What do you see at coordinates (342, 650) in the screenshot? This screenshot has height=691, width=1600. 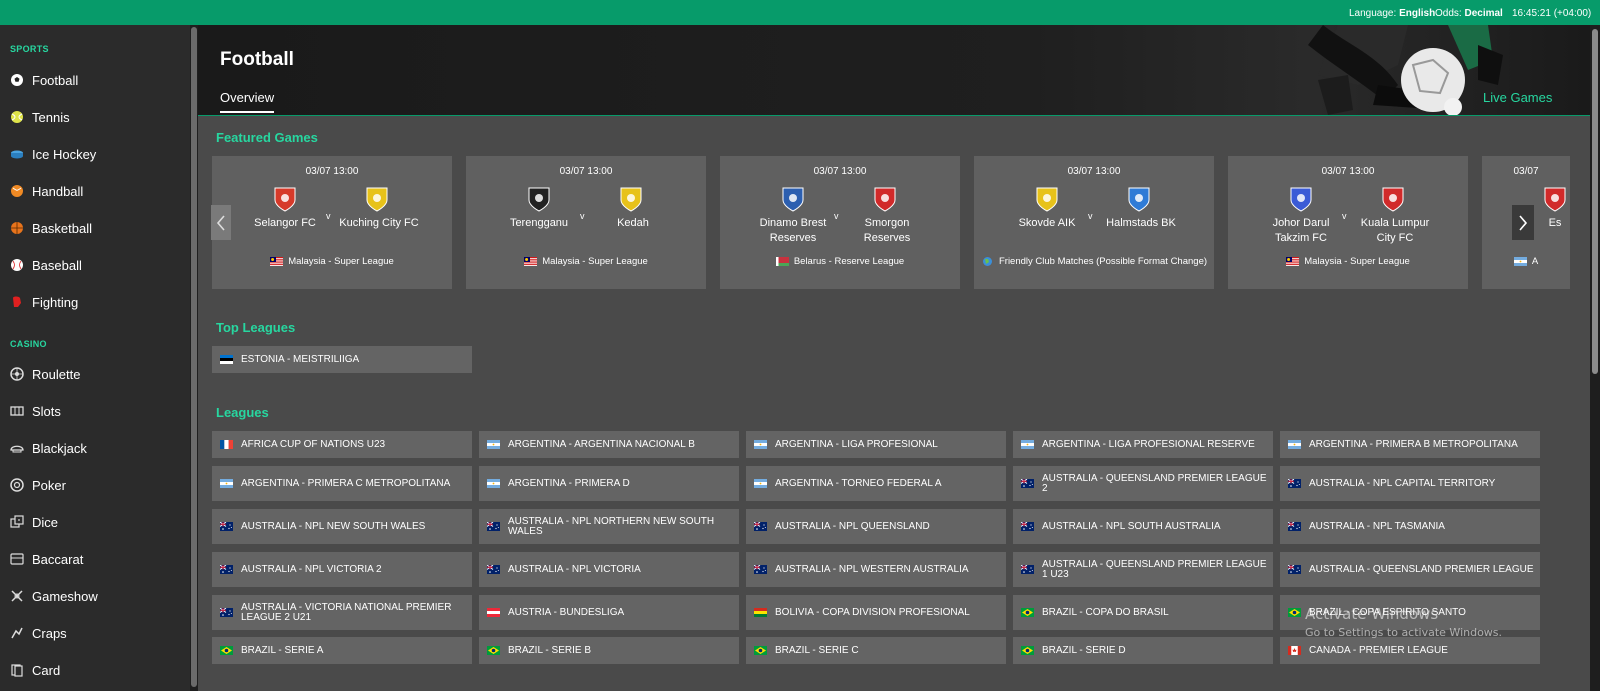 I see `league-item: BRAZIL - SERIE A` at bounding box center [342, 650].